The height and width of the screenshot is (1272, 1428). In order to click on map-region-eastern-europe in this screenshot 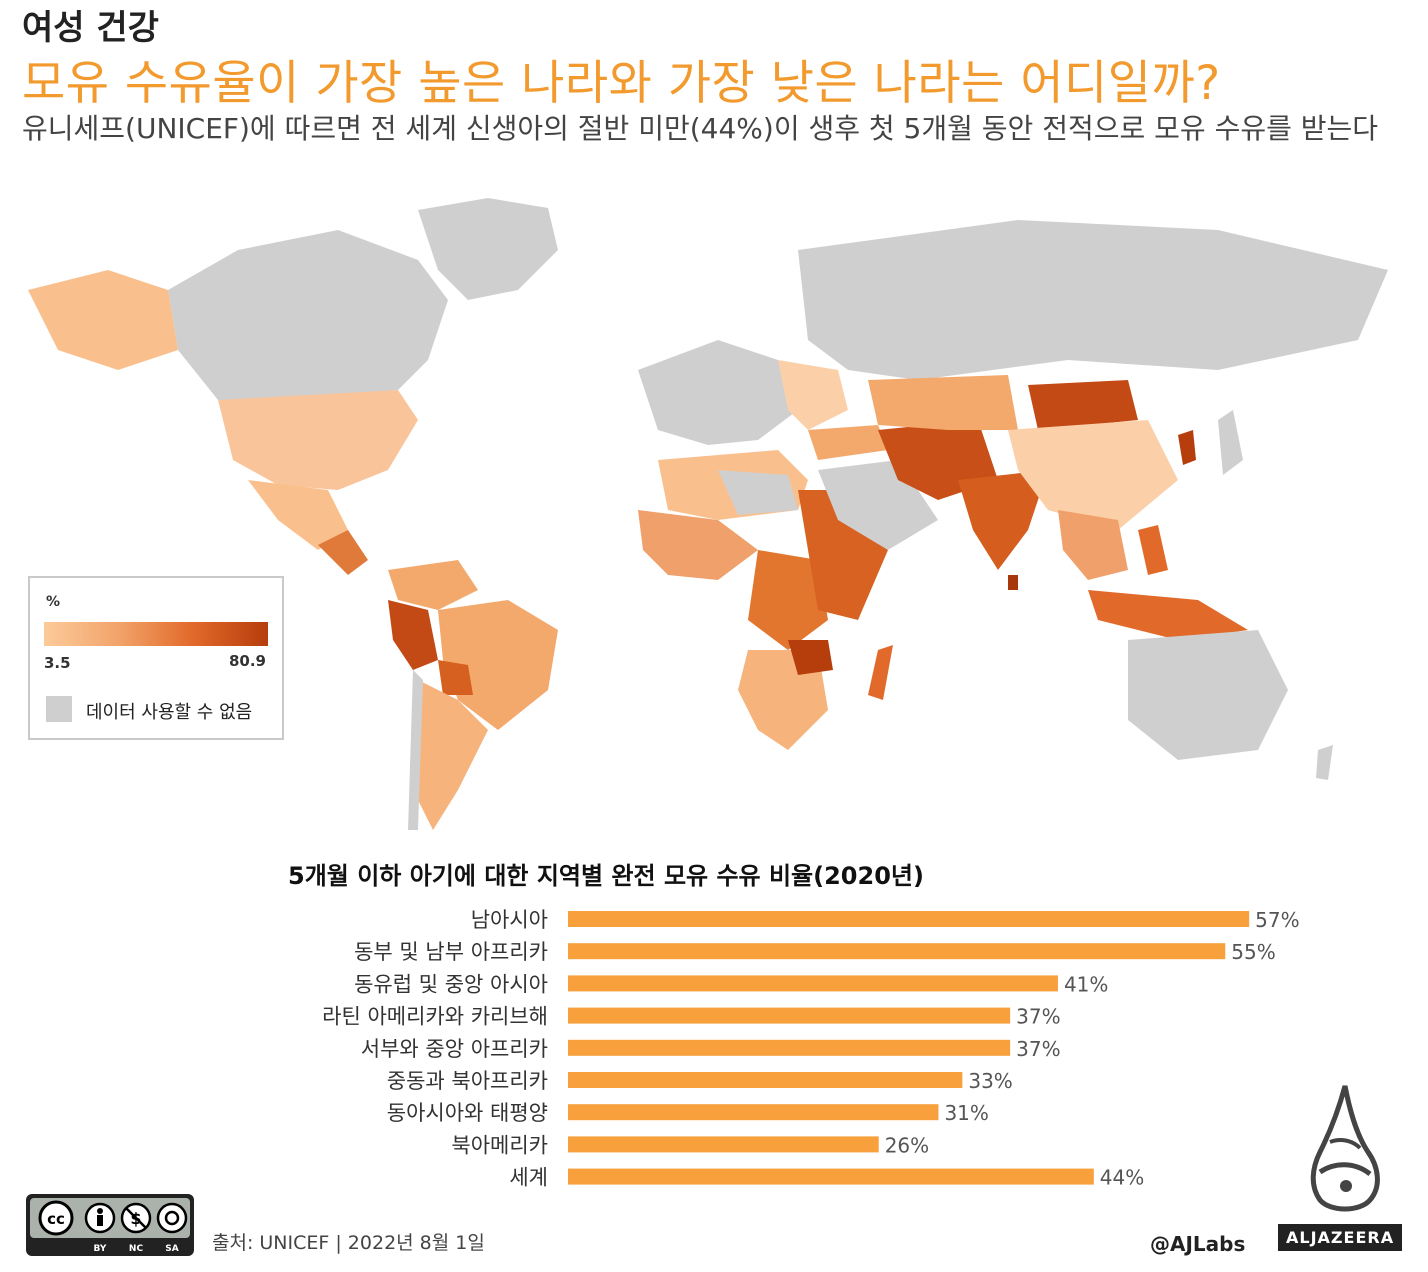, I will do `click(813, 395)`.